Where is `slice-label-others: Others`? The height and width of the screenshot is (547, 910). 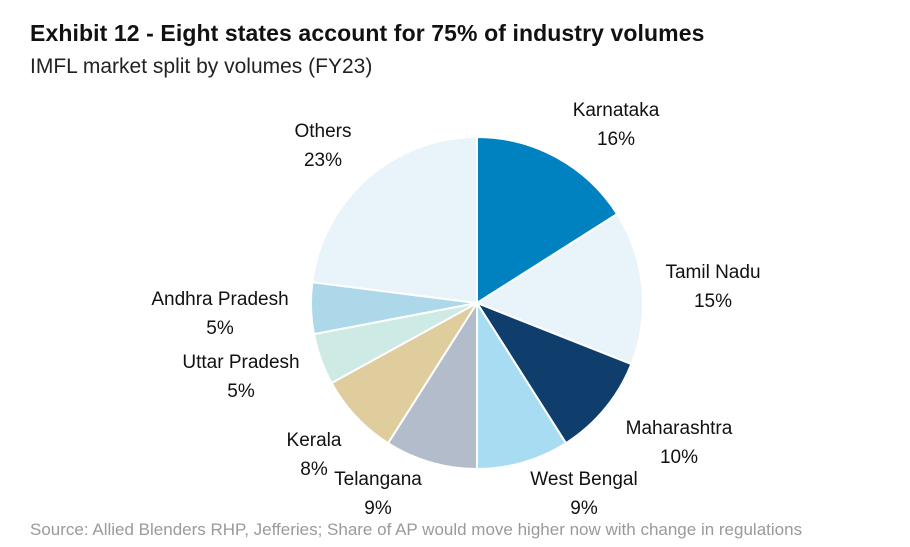
slice-label-others: Others is located at coordinates (322, 131).